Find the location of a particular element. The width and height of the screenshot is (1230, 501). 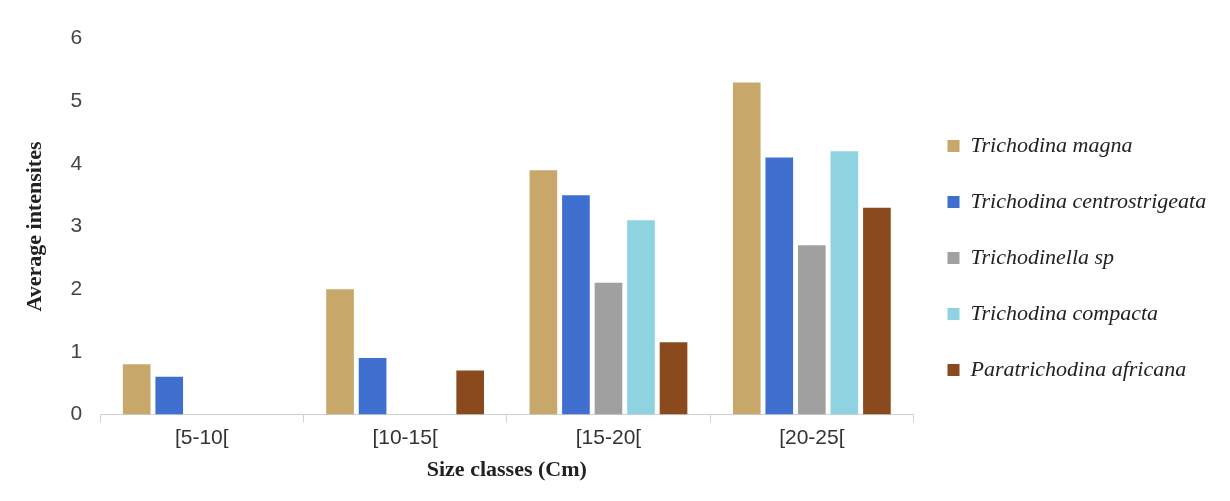

y-tick-label: 3 is located at coordinates (76, 225).